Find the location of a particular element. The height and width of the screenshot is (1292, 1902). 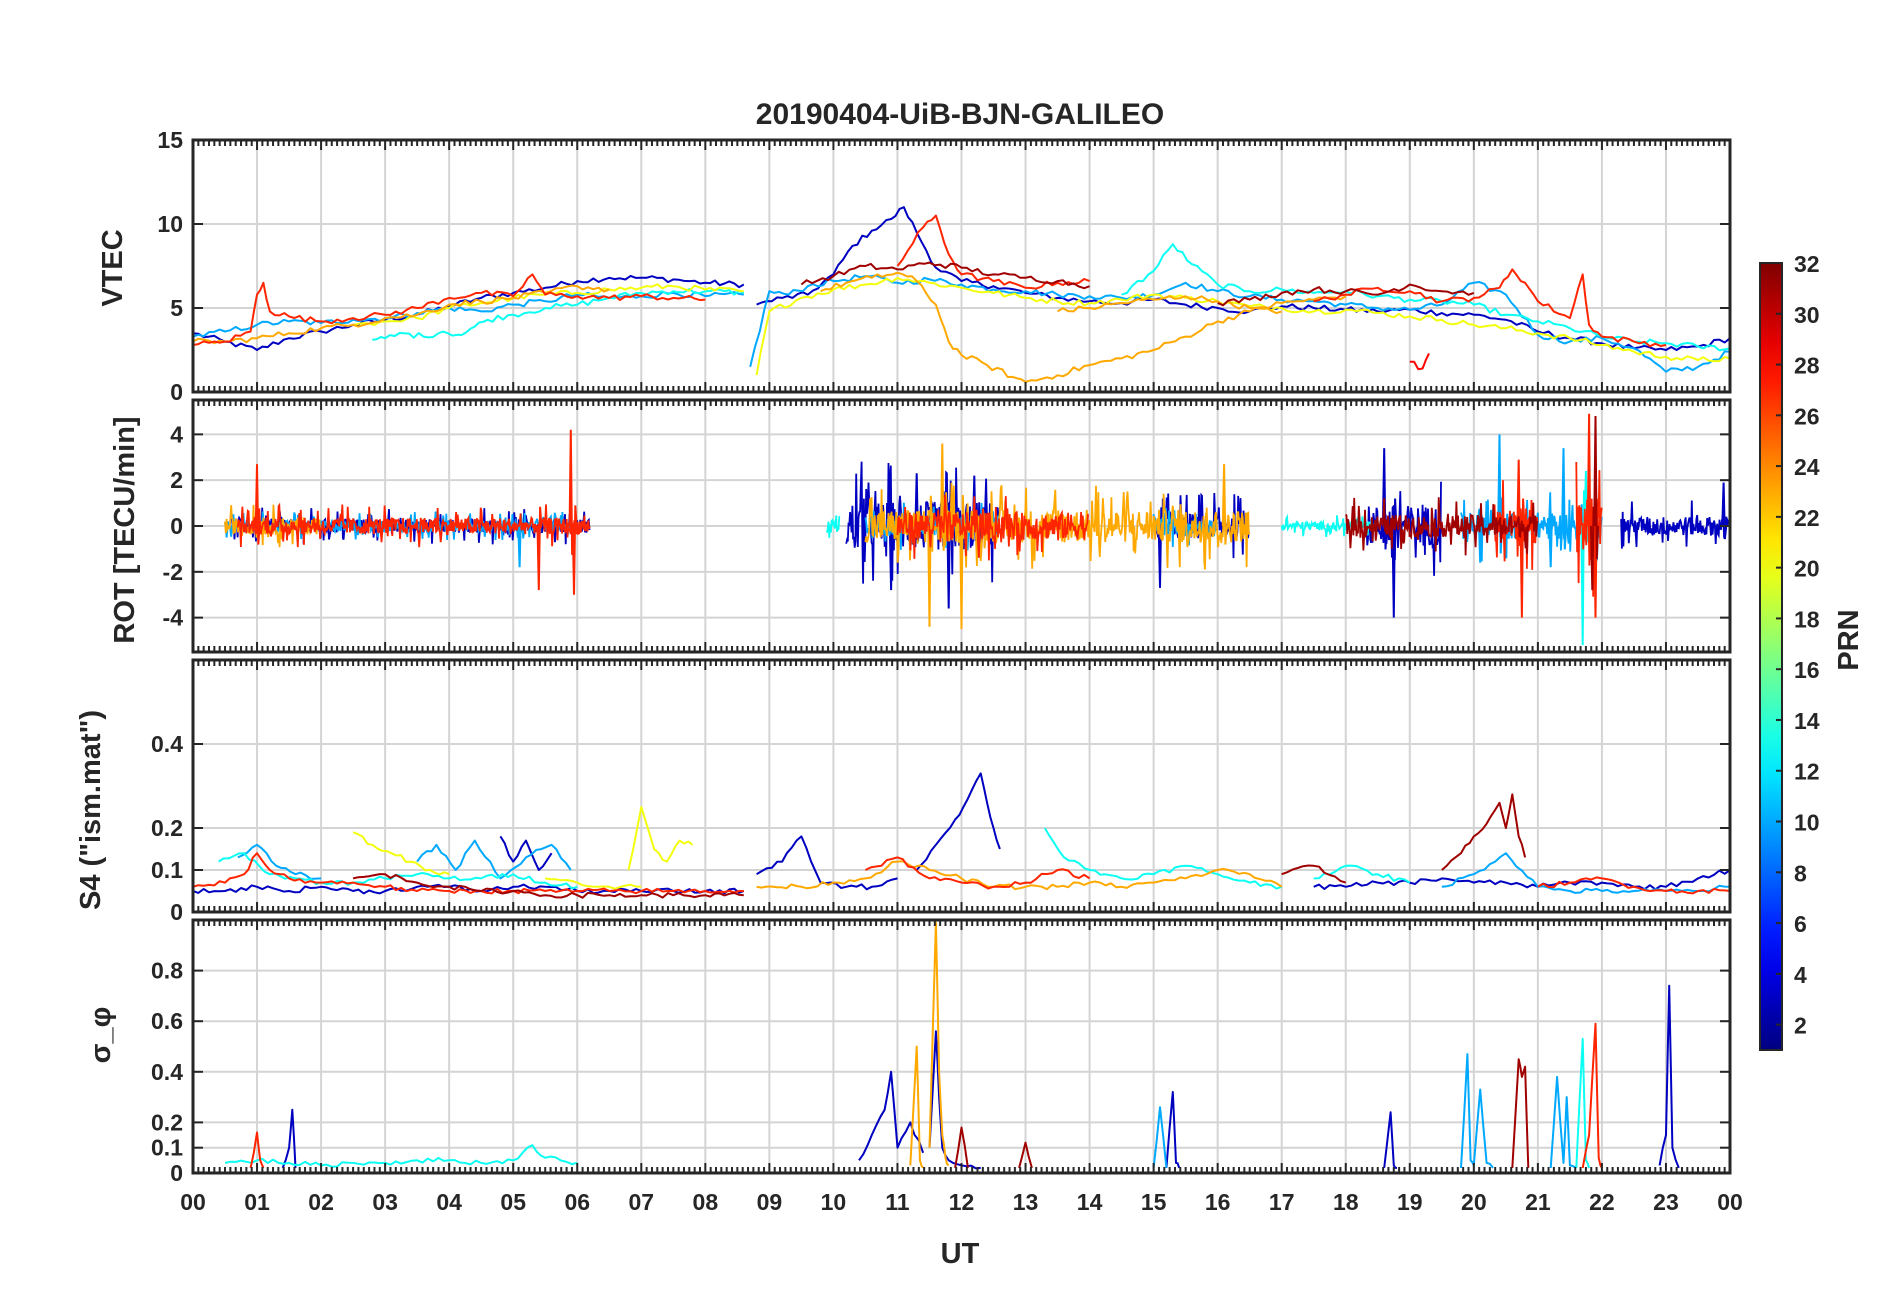

x-tick-label: 09 is located at coordinates (770, 1202).